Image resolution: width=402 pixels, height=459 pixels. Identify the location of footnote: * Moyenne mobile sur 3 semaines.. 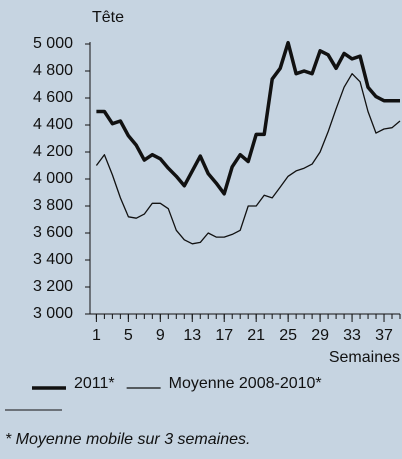
(127, 439).